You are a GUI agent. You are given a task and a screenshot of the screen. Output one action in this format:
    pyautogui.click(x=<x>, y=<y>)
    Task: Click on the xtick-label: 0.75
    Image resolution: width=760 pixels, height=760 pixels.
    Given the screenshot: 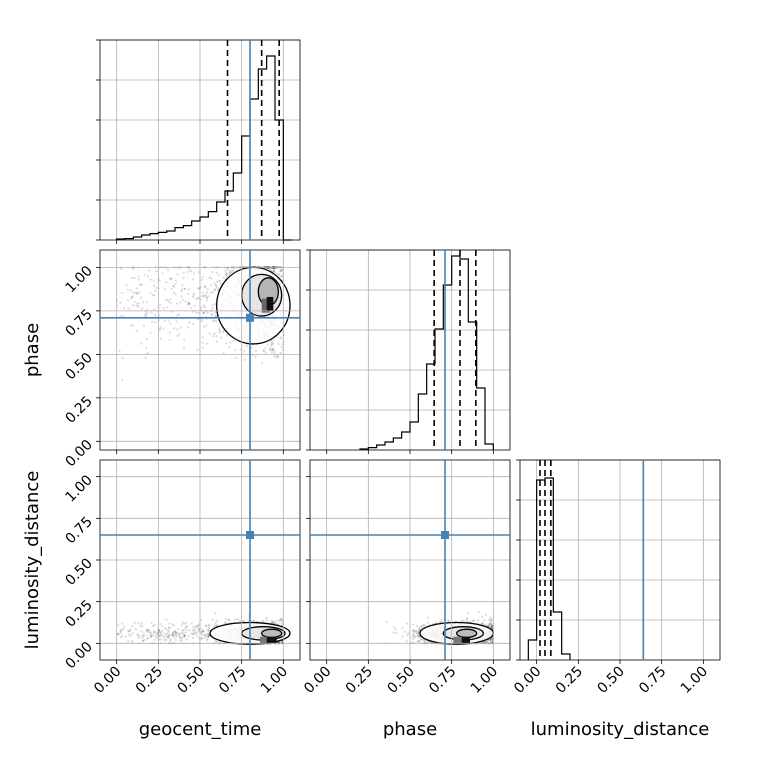 What is the action you would take?
    pyautogui.click(x=232, y=680)
    